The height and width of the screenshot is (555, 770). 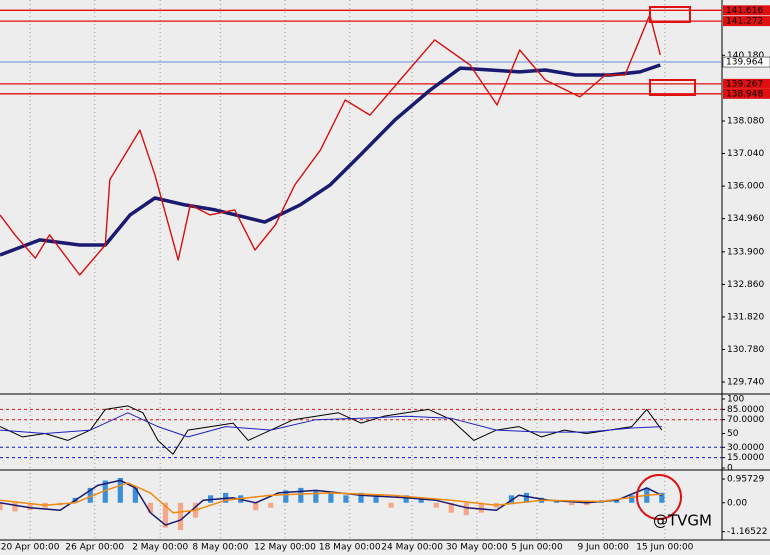 What do you see at coordinates (735, 400) in the screenshot?
I see `y-tick-label: 100` at bounding box center [735, 400].